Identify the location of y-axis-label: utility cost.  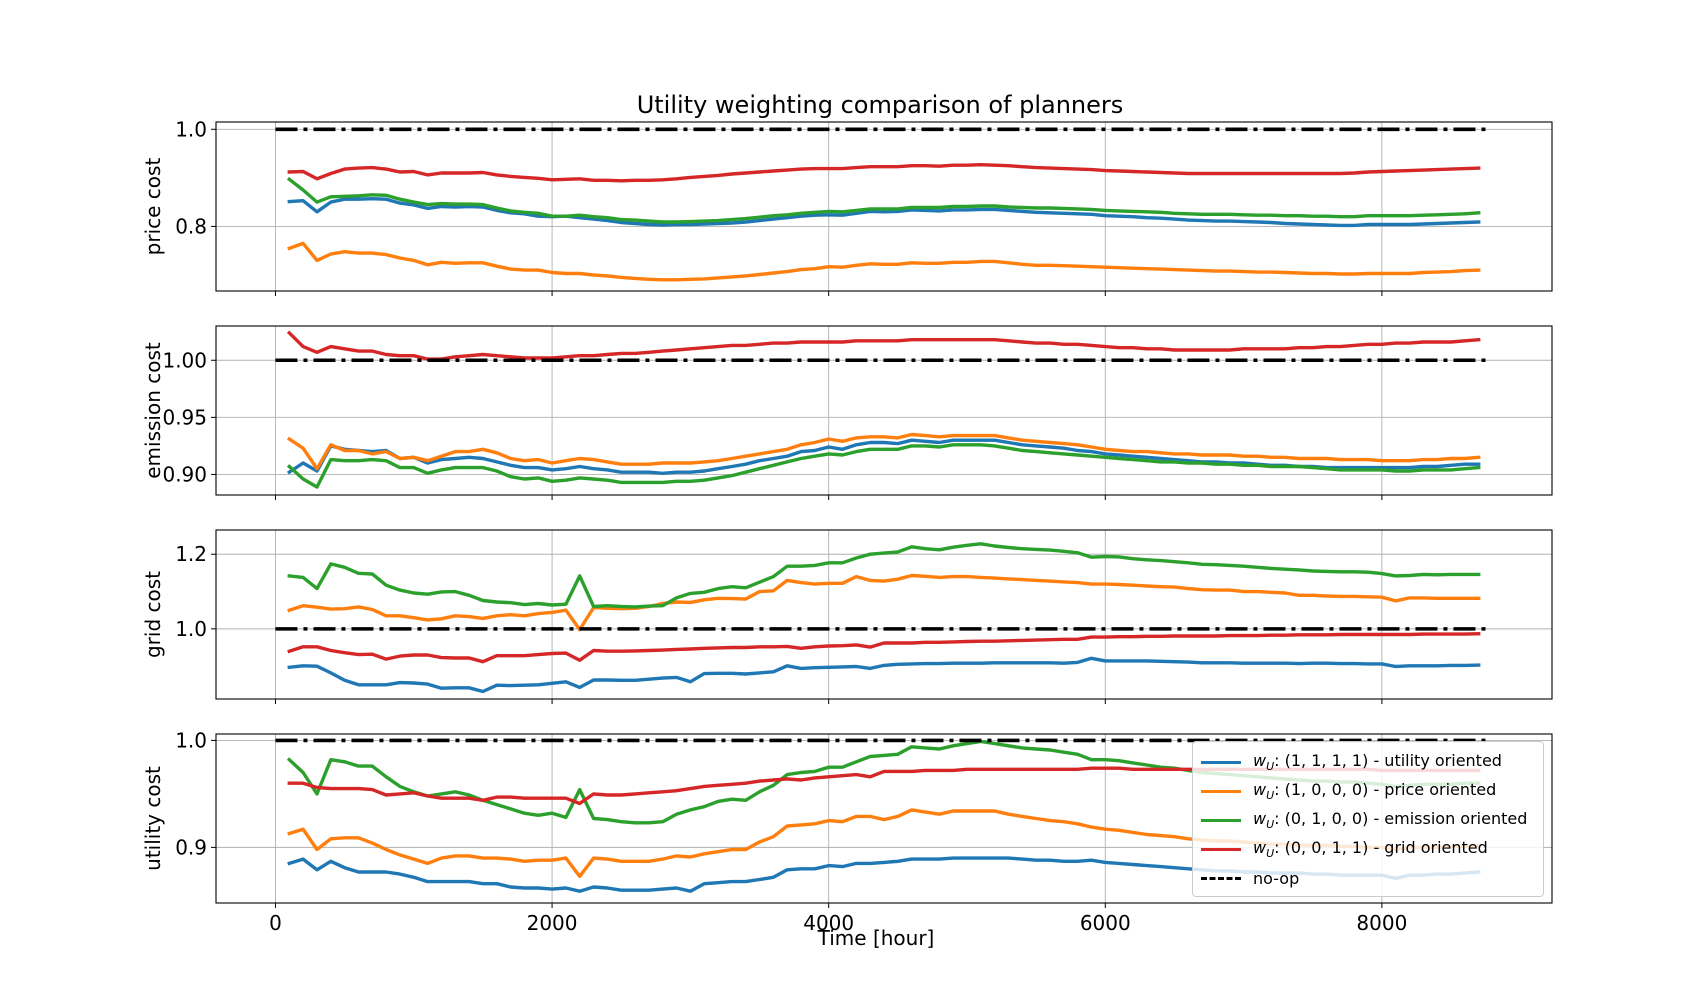
(153, 818).